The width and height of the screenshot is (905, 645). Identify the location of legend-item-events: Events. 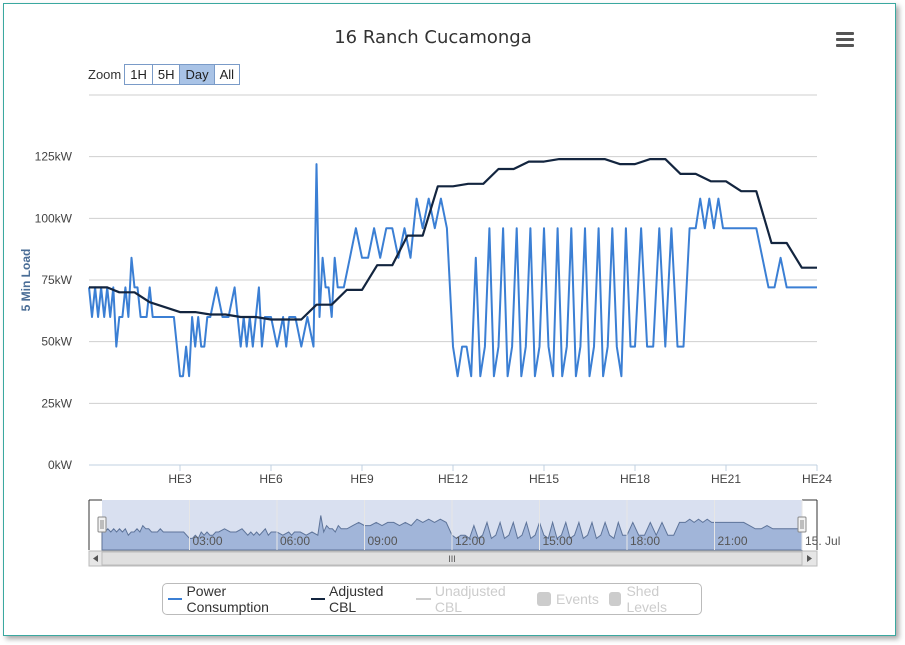
(568, 599).